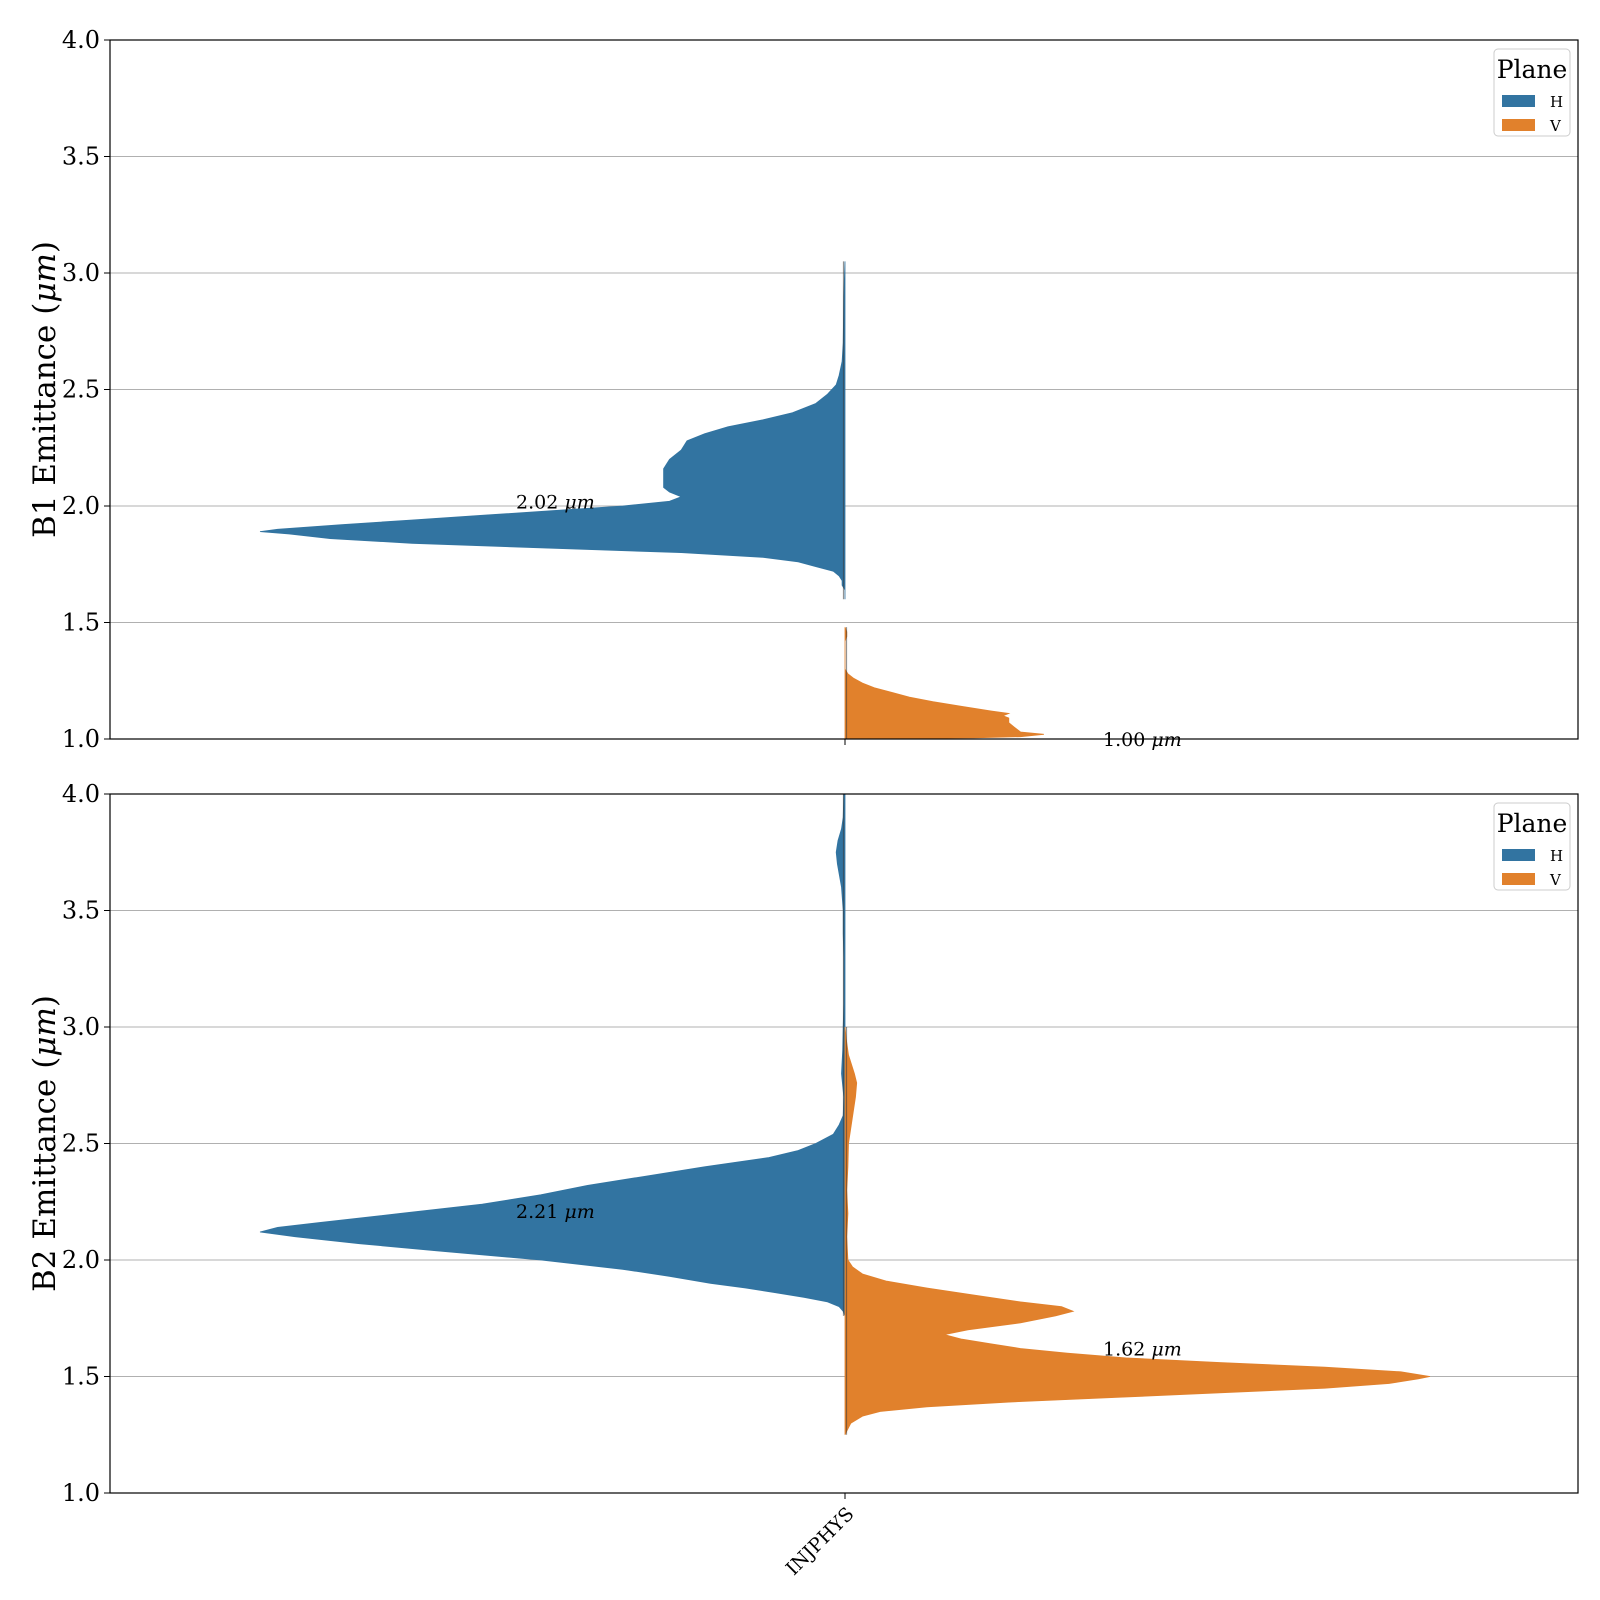 The image size is (1600, 1600). What do you see at coordinates (1142, 1350) in the screenshot?
I see `median-annotation-v: 1.62 μm` at bounding box center [1142, 1350].